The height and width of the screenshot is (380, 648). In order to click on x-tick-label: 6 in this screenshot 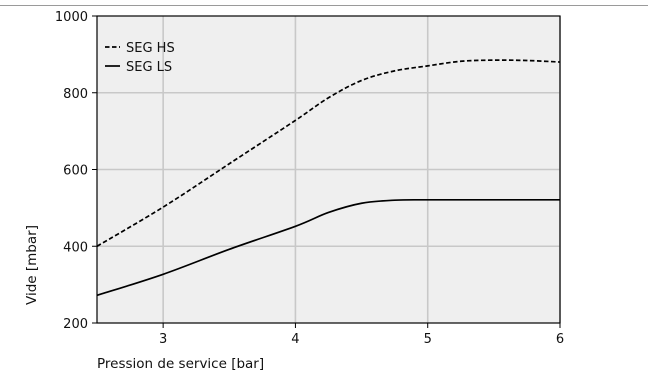, I will do `click(560, 339)`.